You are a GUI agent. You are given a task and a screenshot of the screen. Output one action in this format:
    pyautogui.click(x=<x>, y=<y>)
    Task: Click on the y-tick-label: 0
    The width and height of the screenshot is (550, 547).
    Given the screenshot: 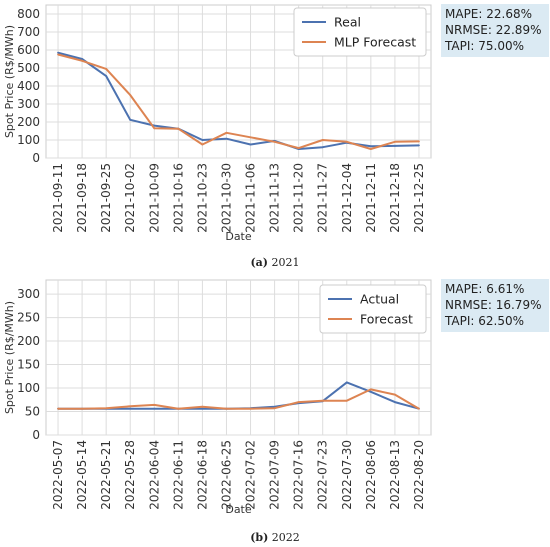 What is the action you would take?
    pyautogui.click(x=36, y=158)
    